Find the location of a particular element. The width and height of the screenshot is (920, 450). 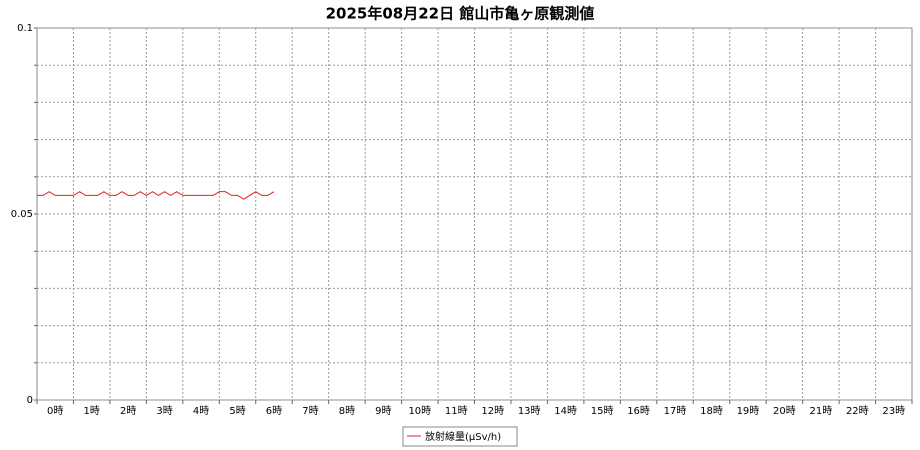

y-tick-label: 0.05 is located at coordinates (22, 214).